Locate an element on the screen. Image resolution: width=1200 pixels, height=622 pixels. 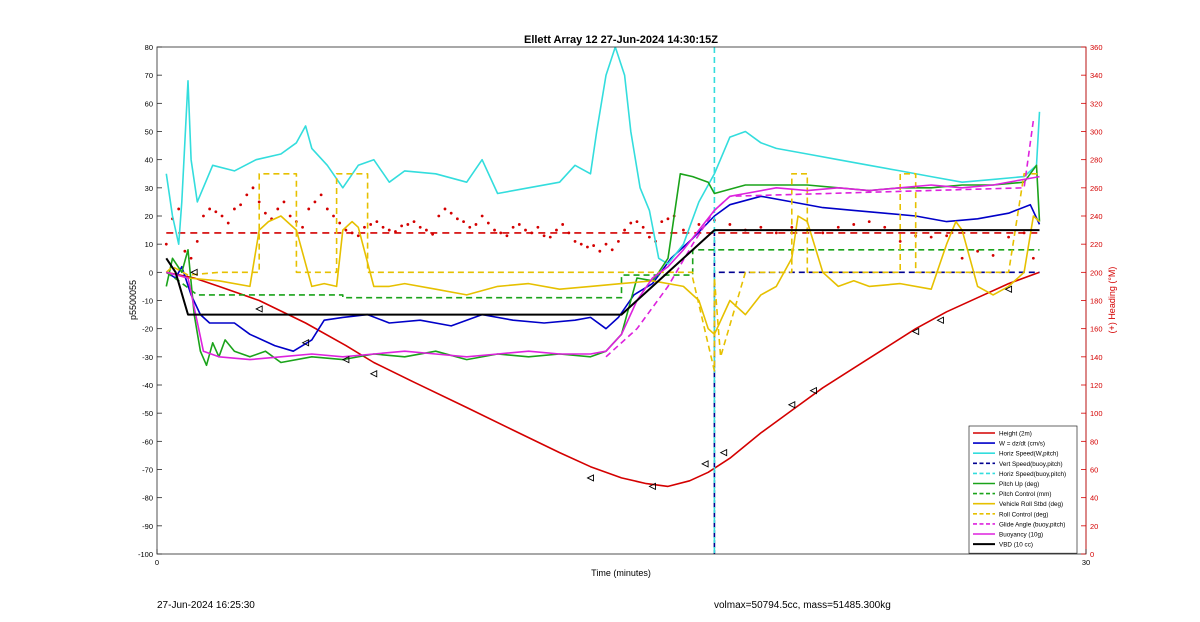
y-tick-label-17: 70 is located at coordinates (149, 75).